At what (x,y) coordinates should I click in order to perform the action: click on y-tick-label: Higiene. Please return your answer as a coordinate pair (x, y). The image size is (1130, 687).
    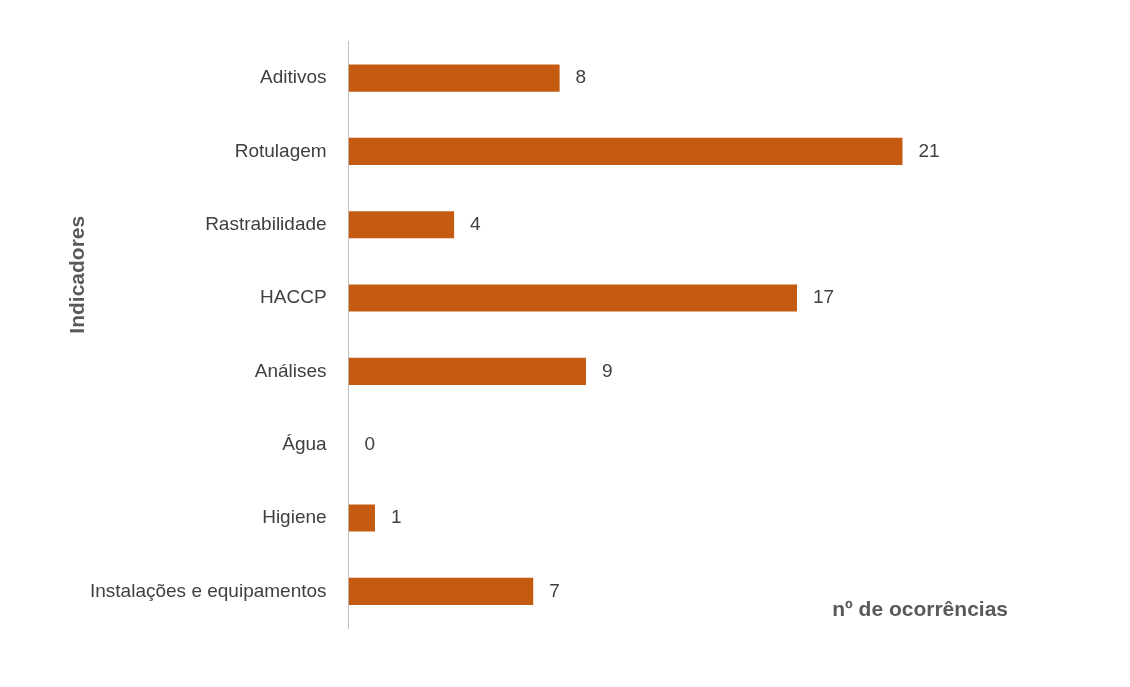
    Looking at the image, I should click on (294, 517).